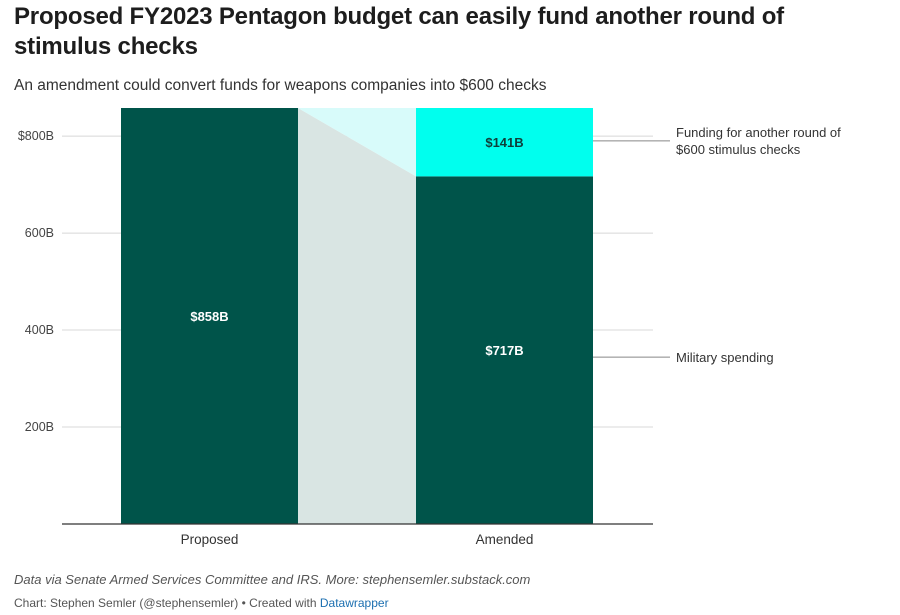 The image size is (900, 615). I want to click on y-tick-label: $800B, so click(36, 136).